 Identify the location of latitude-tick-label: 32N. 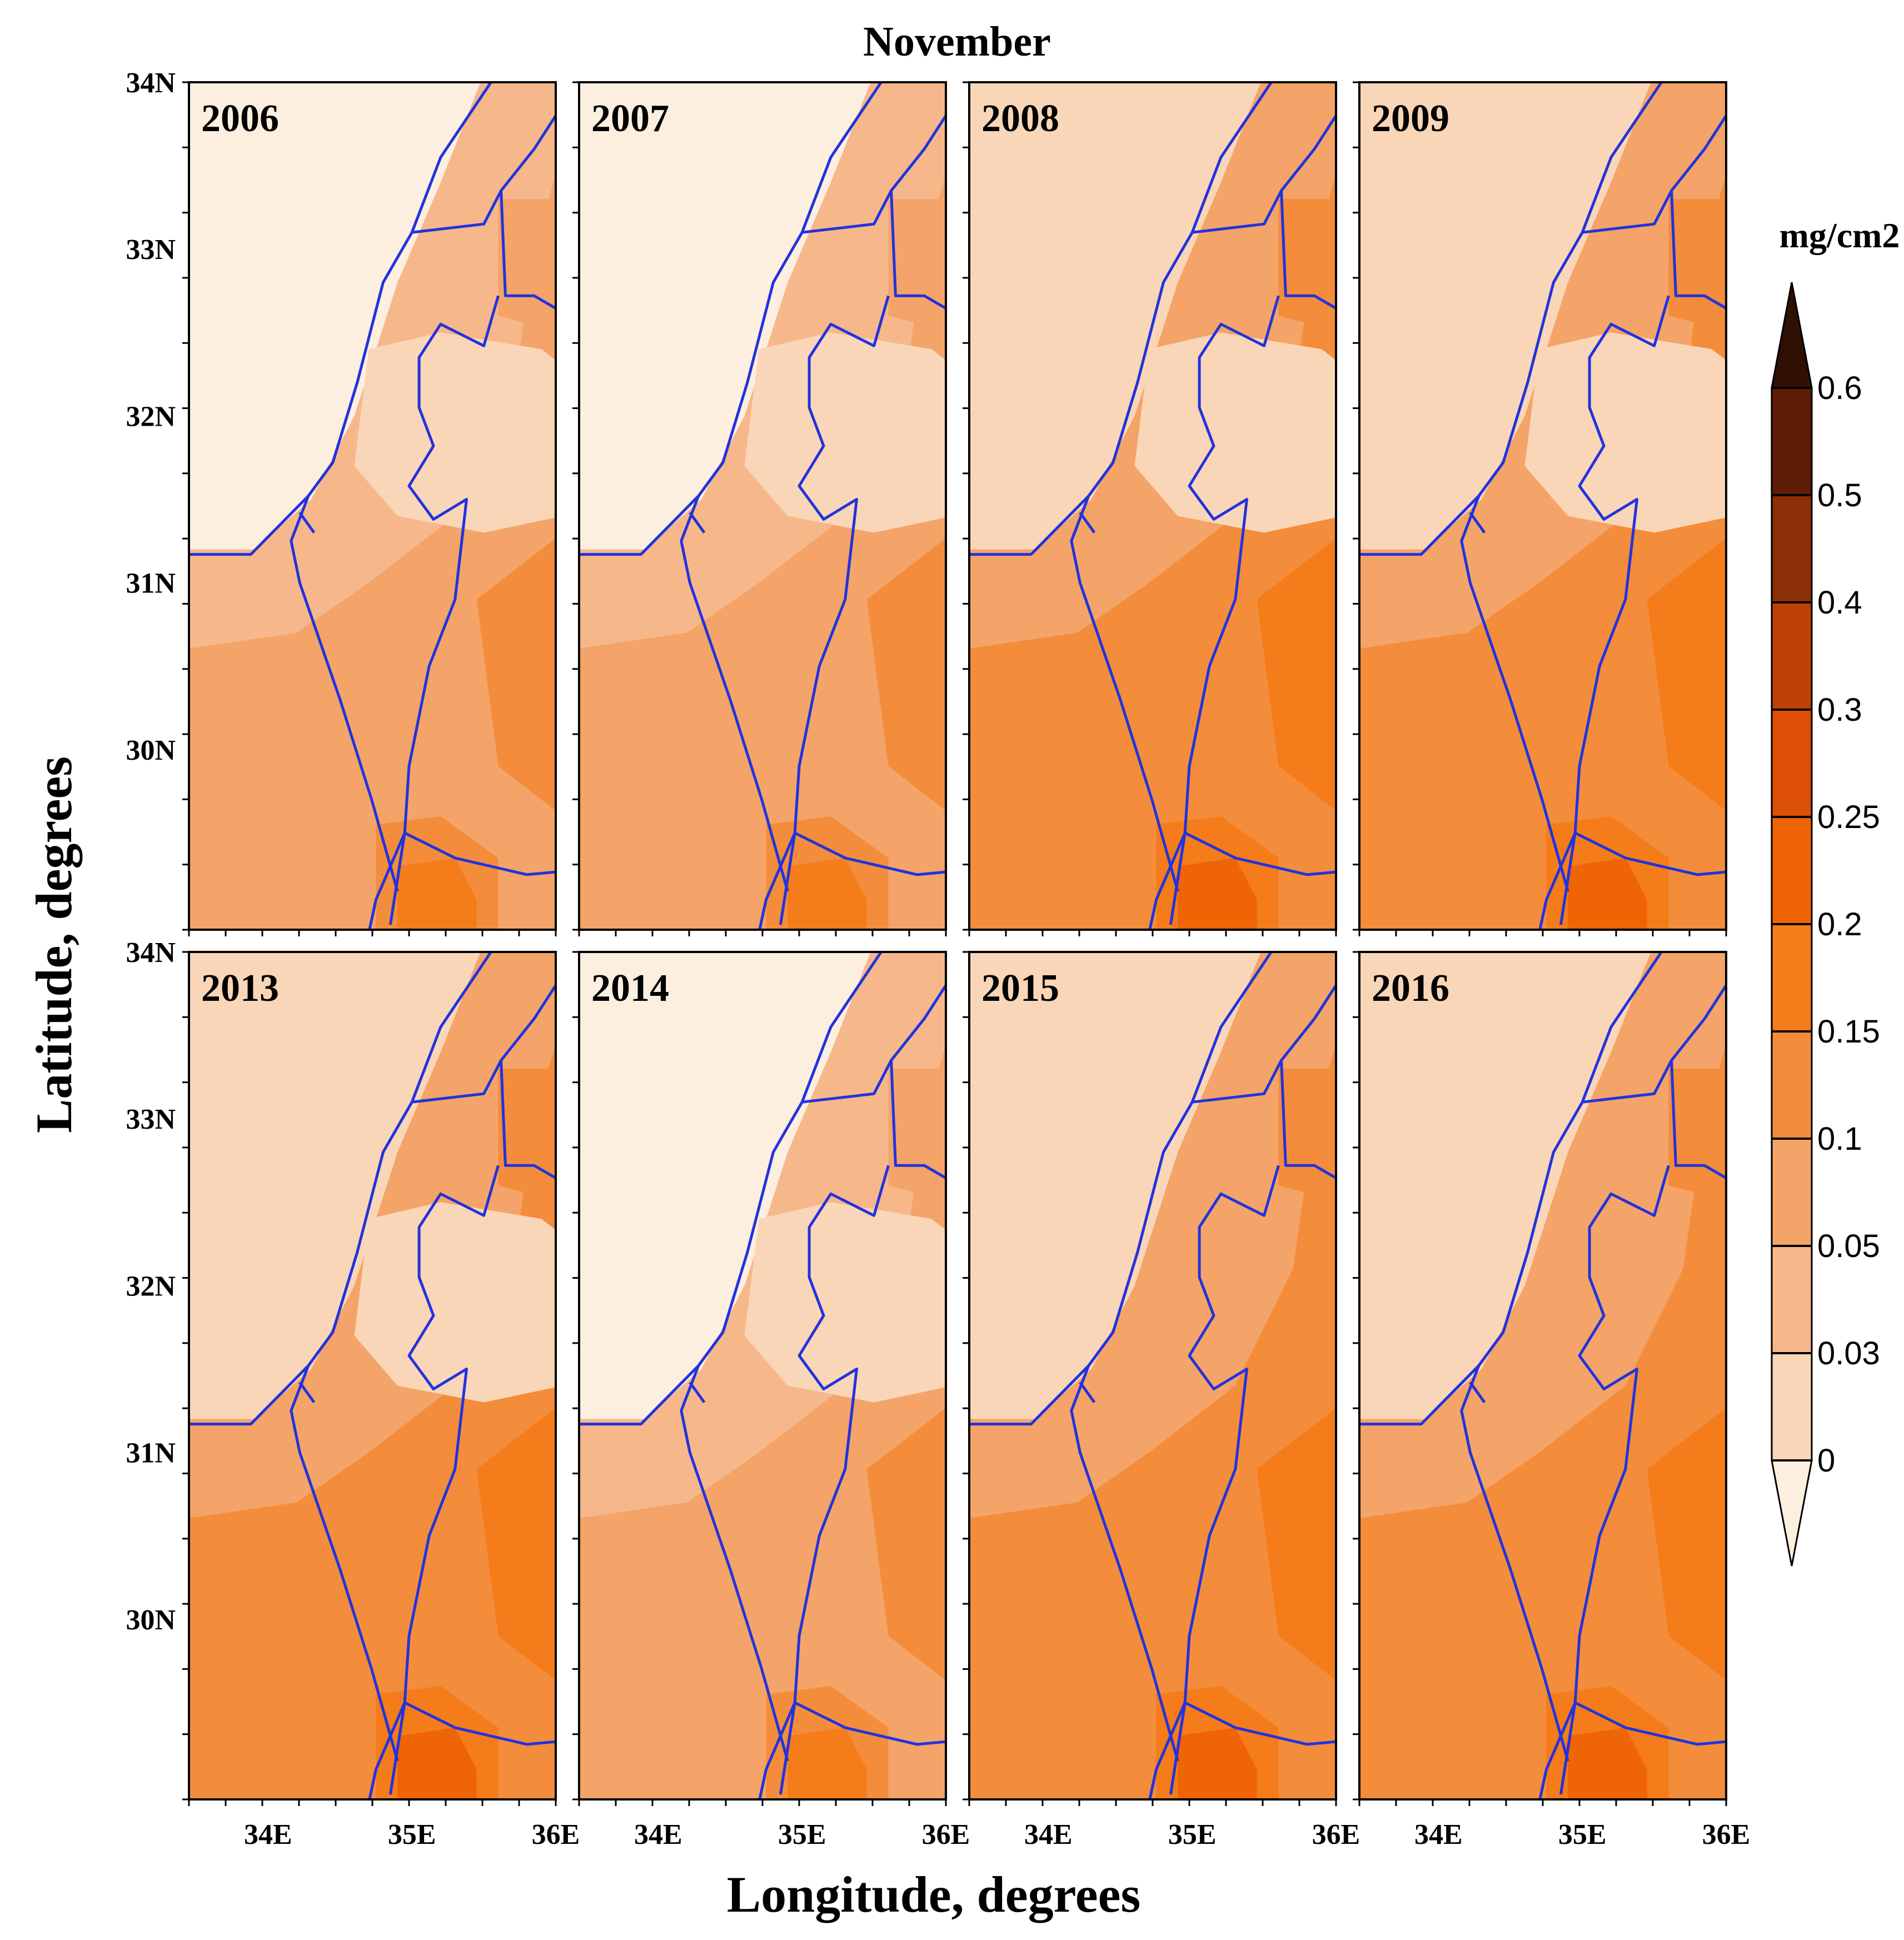
(151, 416).